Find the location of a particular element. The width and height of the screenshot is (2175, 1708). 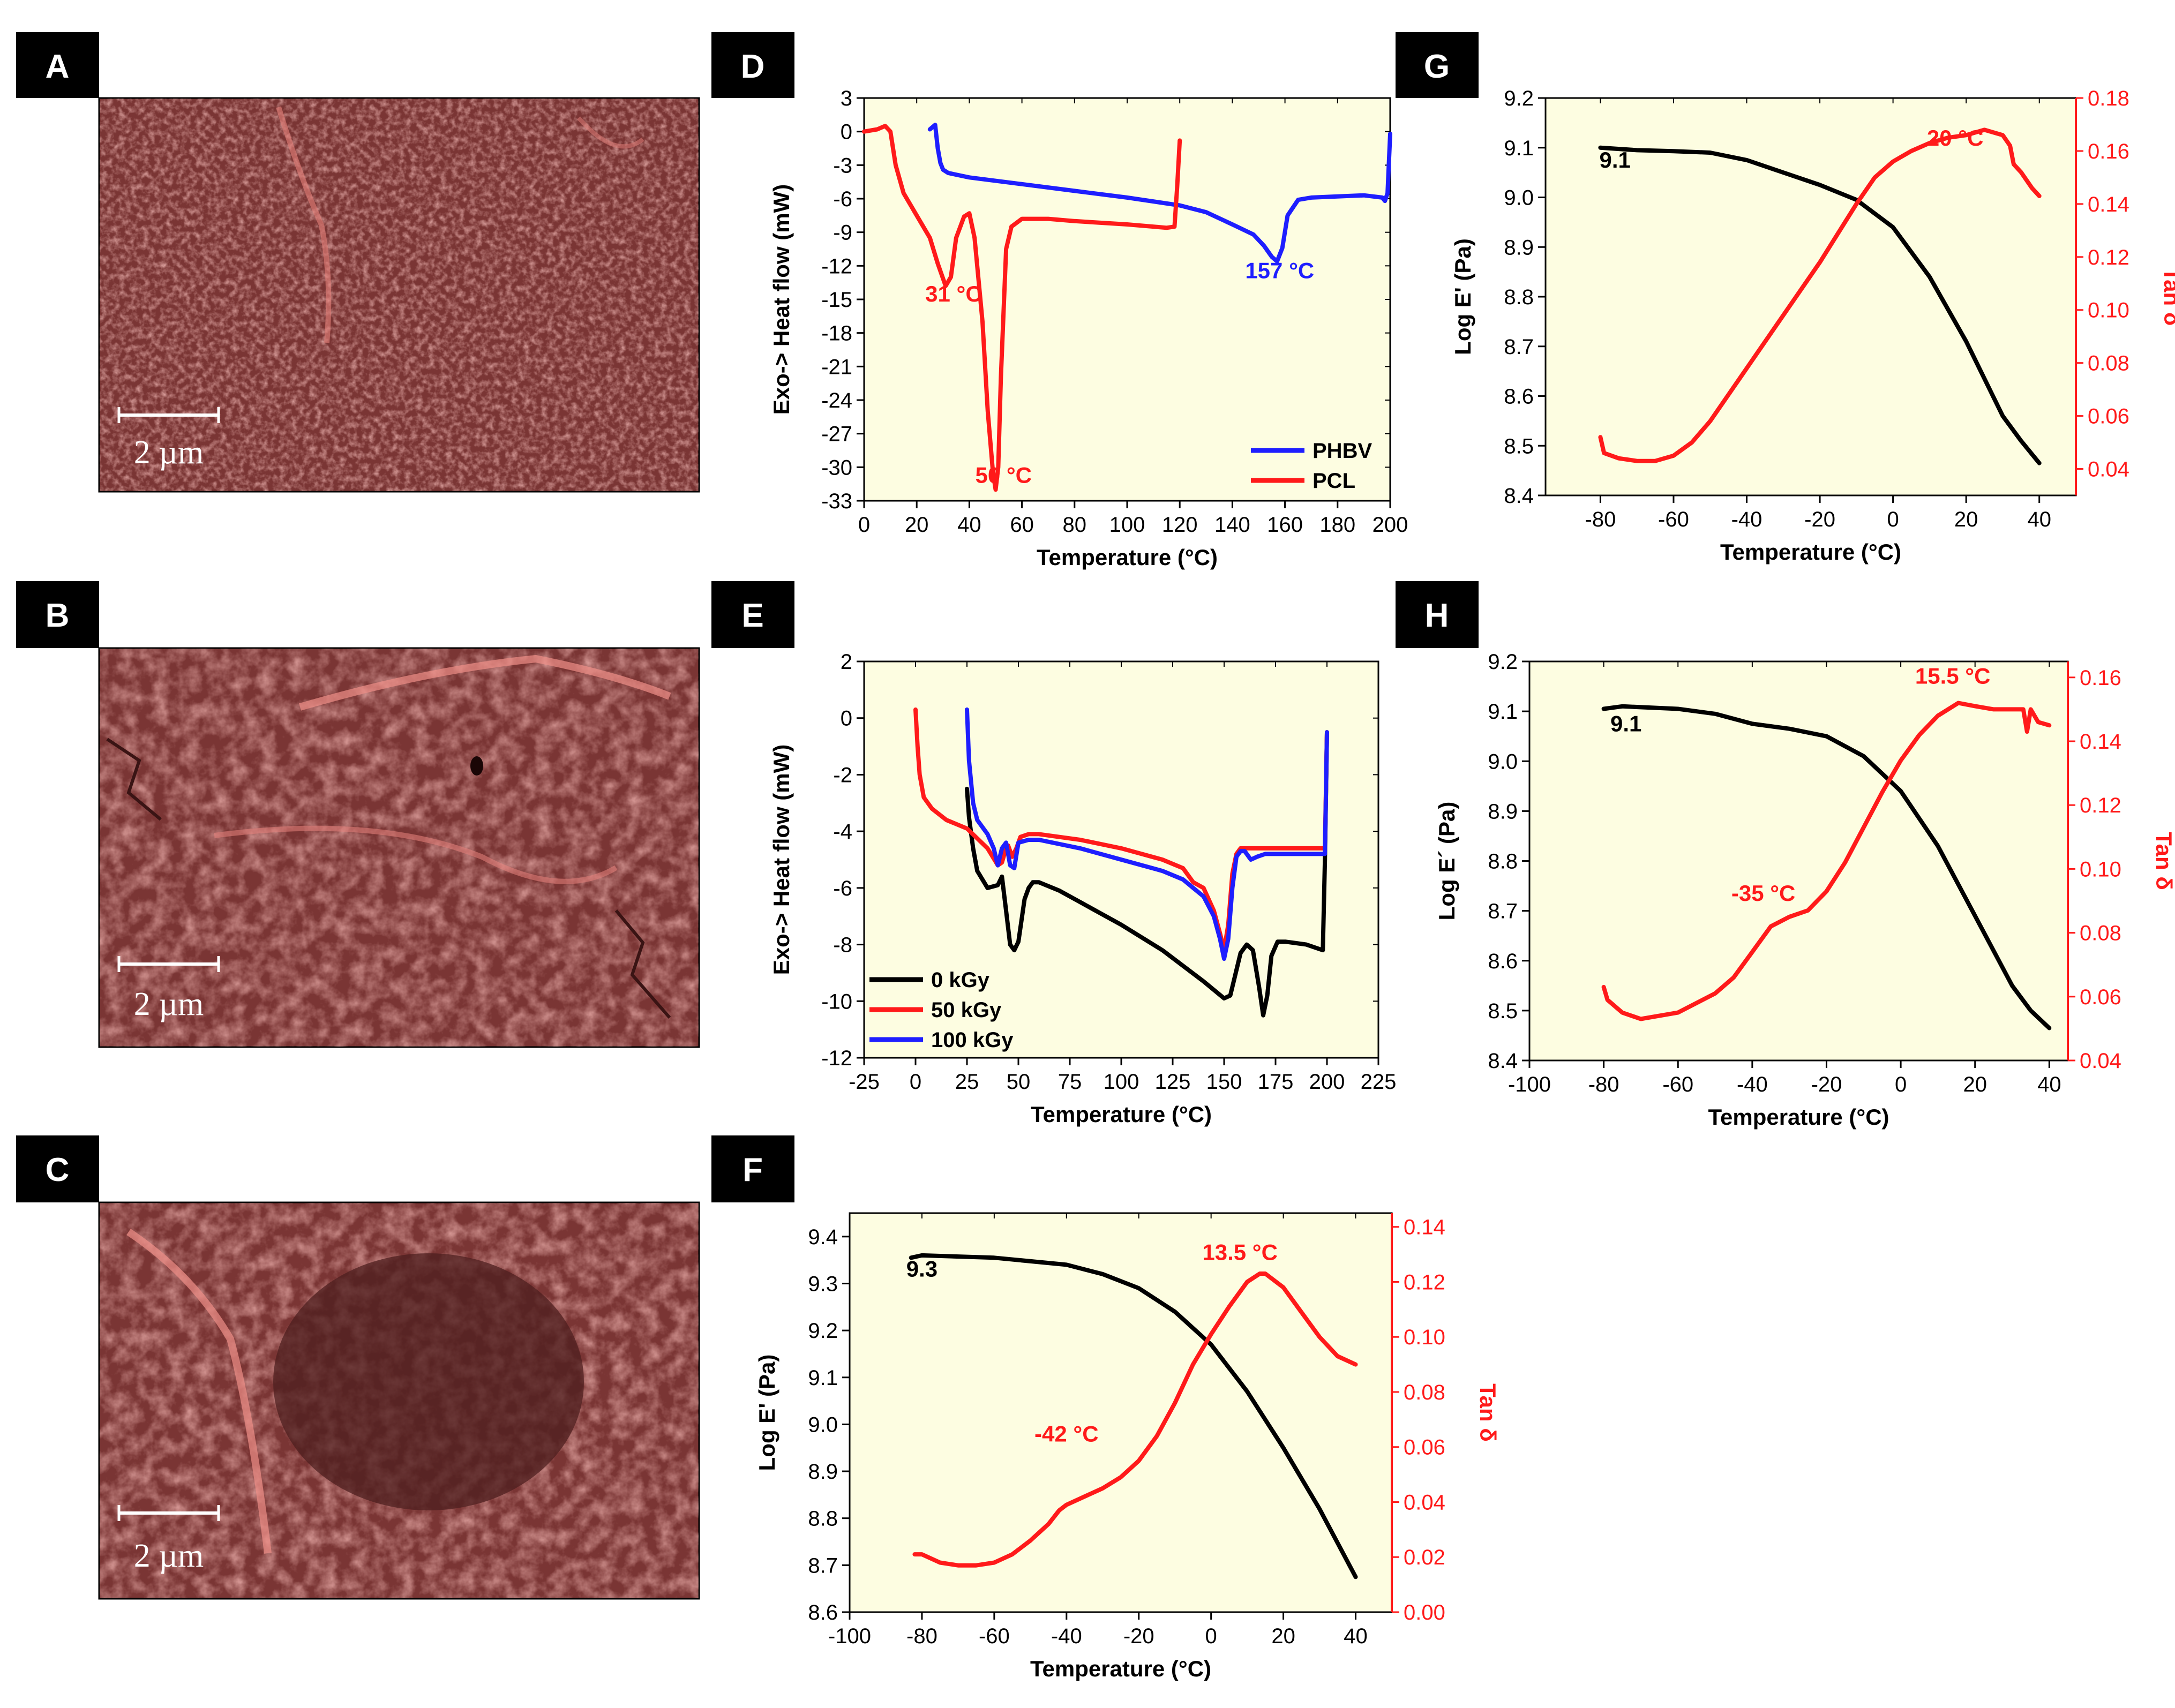

y2-tick-label: 0.00 is located at coordinates (1424, 1612).